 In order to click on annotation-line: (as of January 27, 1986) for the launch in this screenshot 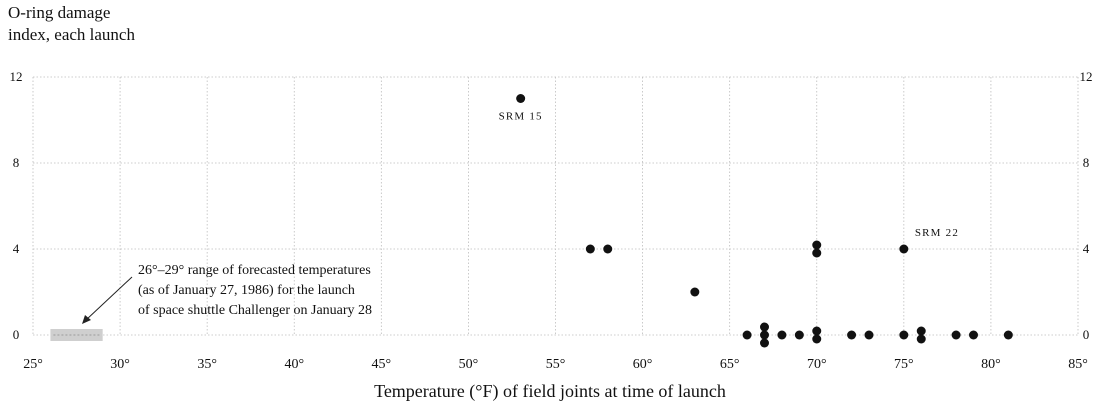, I will do `click(246, 290)`.